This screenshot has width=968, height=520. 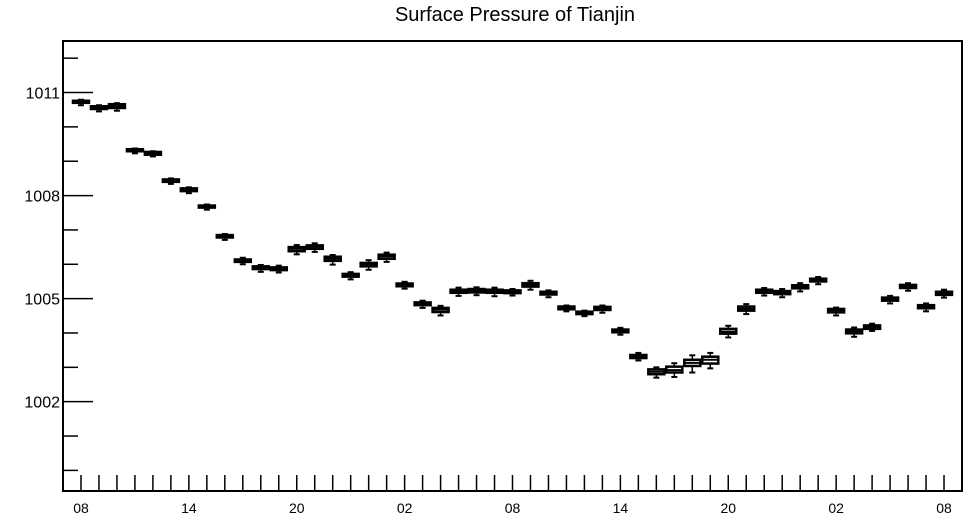 What do you see at coordinates (515, 15) in the screenshot?
I see `chart-title: Surface Pressure of Tianjin` at bounding box center [515, 15].